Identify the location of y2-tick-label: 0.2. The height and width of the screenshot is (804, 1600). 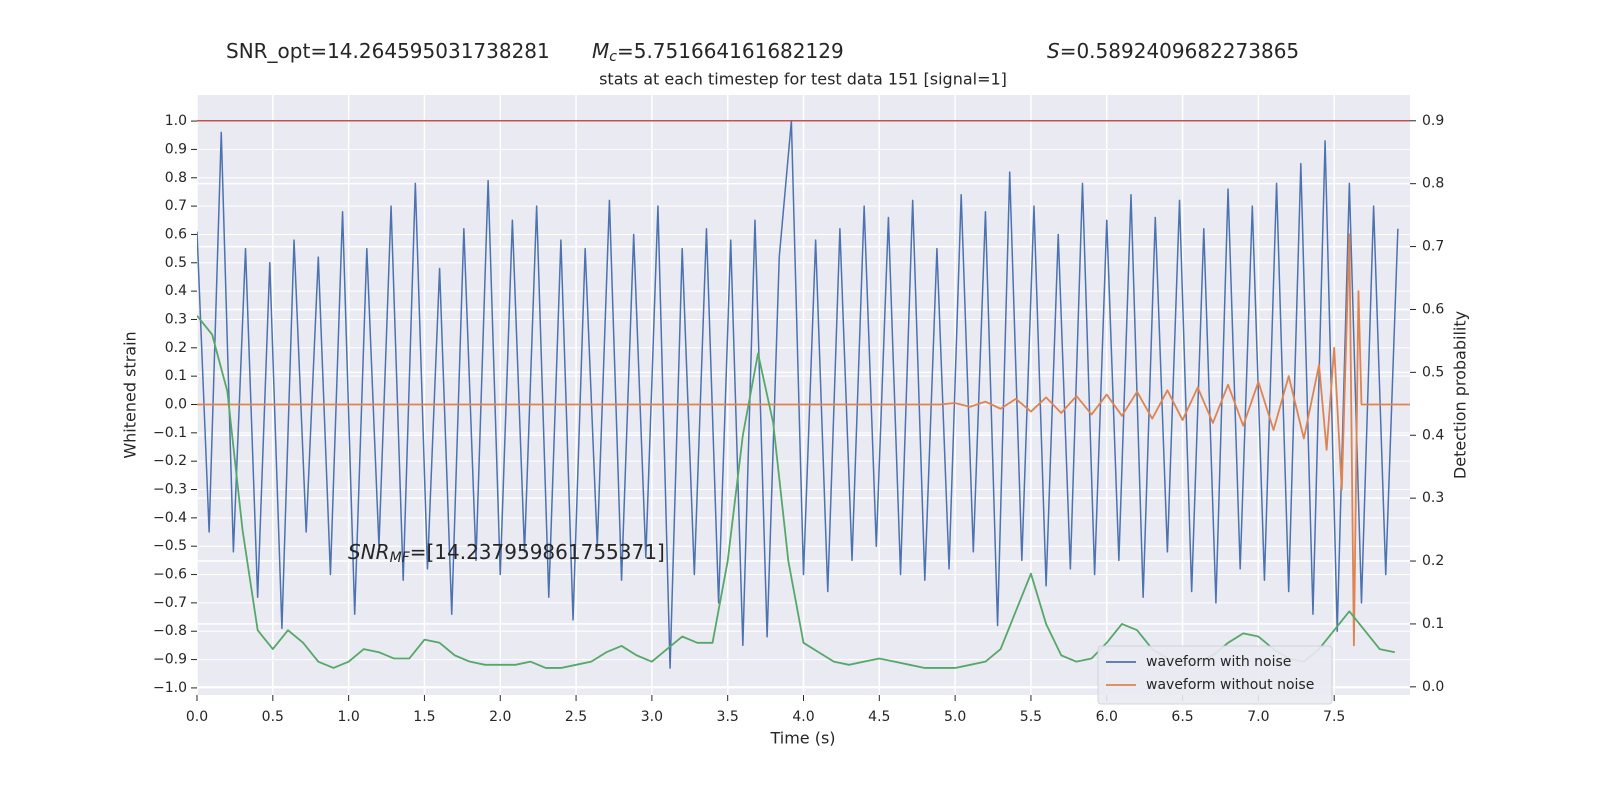
(1433, 561).